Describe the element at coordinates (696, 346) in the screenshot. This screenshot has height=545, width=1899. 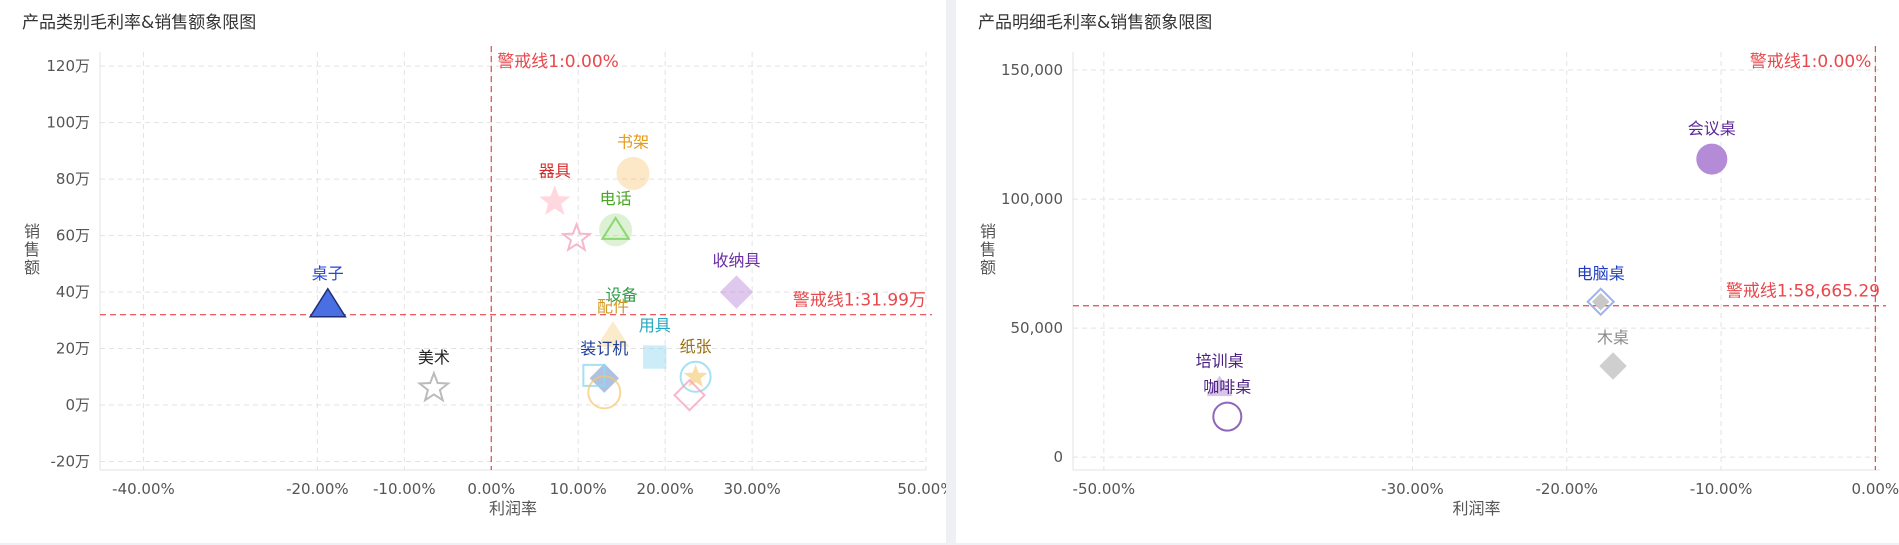
I see `point-label: 纸张` at that location.